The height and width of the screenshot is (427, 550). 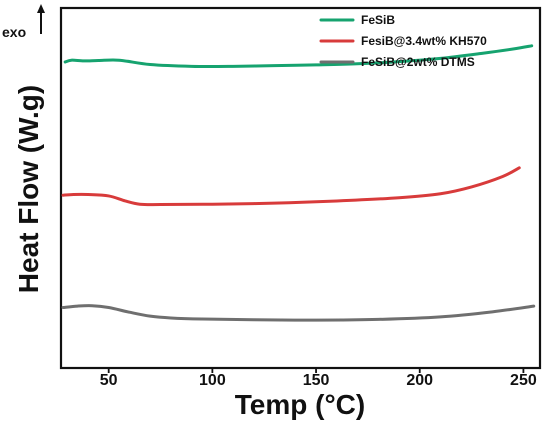 I want to click on legend-label-3: FeSiB@2wt% DTMS, so click(x=418, y=62).